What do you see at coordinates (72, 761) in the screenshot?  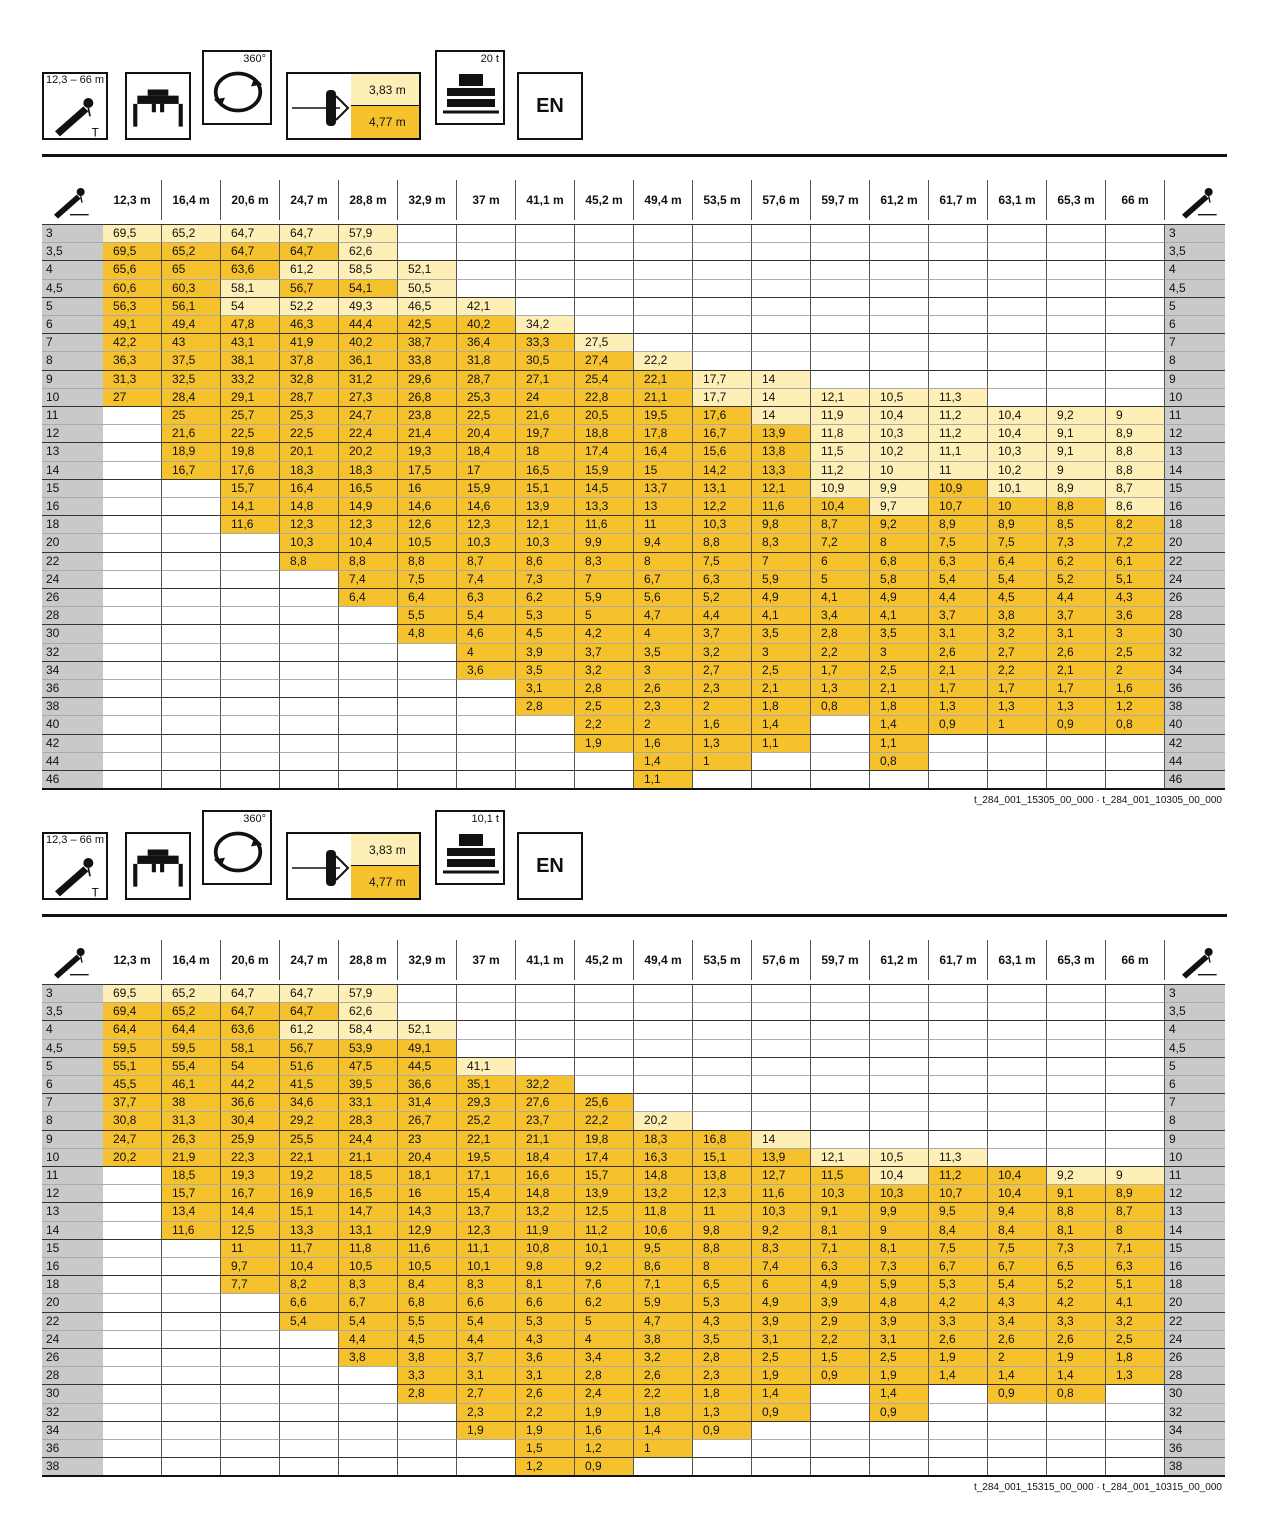 I see `radius: 44` at bounding box center [72, 761].